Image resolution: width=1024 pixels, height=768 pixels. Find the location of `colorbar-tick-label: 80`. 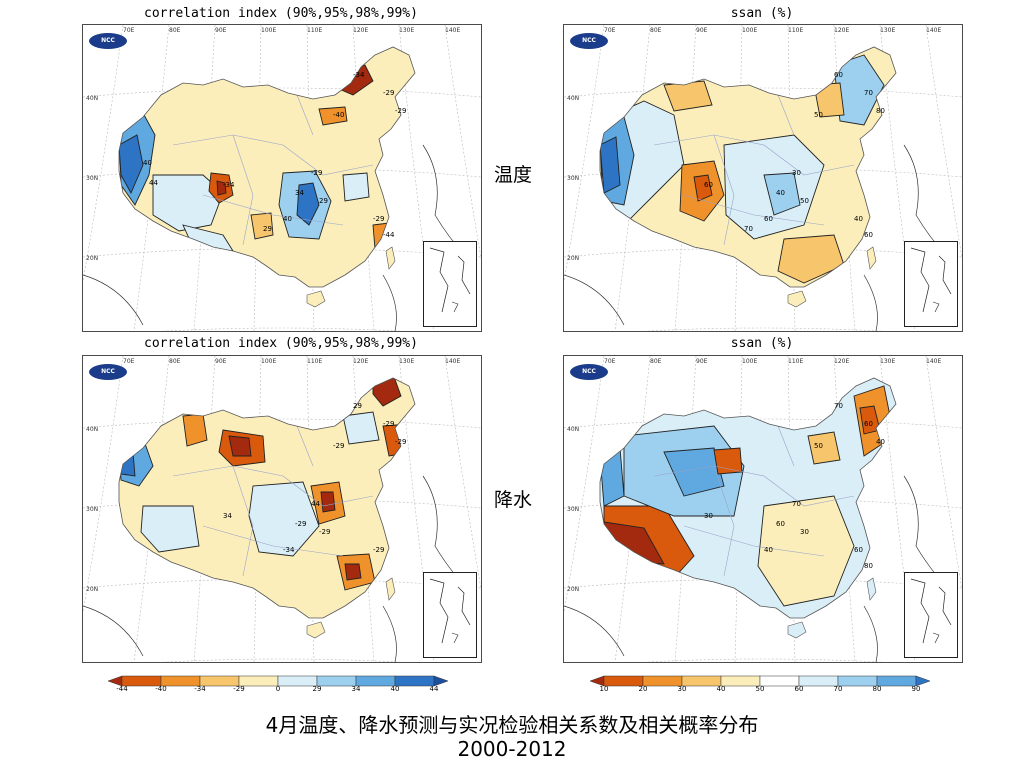

colorbar-tick-label: 80 is located at coordinates (877, 689).